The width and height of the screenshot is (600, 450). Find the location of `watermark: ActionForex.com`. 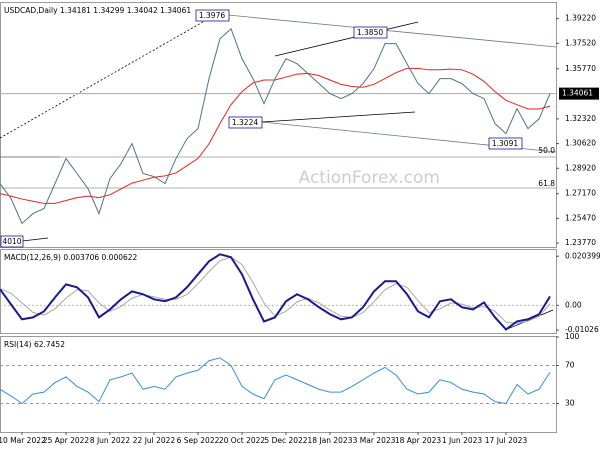

watermark: ActionForex.com is located at coordinates (369, 178).